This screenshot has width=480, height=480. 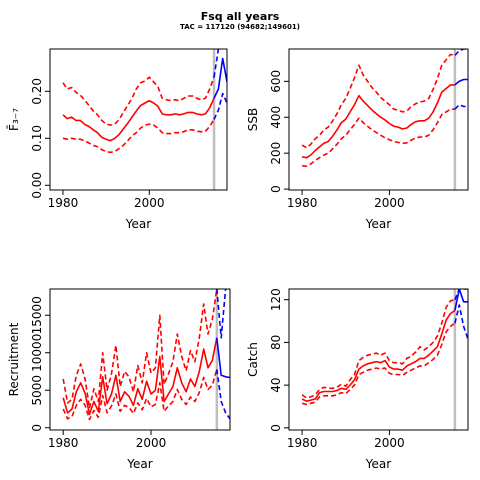 What do you see at coordinates (276, 153) in the screenshot?
I see `y-tick-label: 200` at bounding box center [276, 153].